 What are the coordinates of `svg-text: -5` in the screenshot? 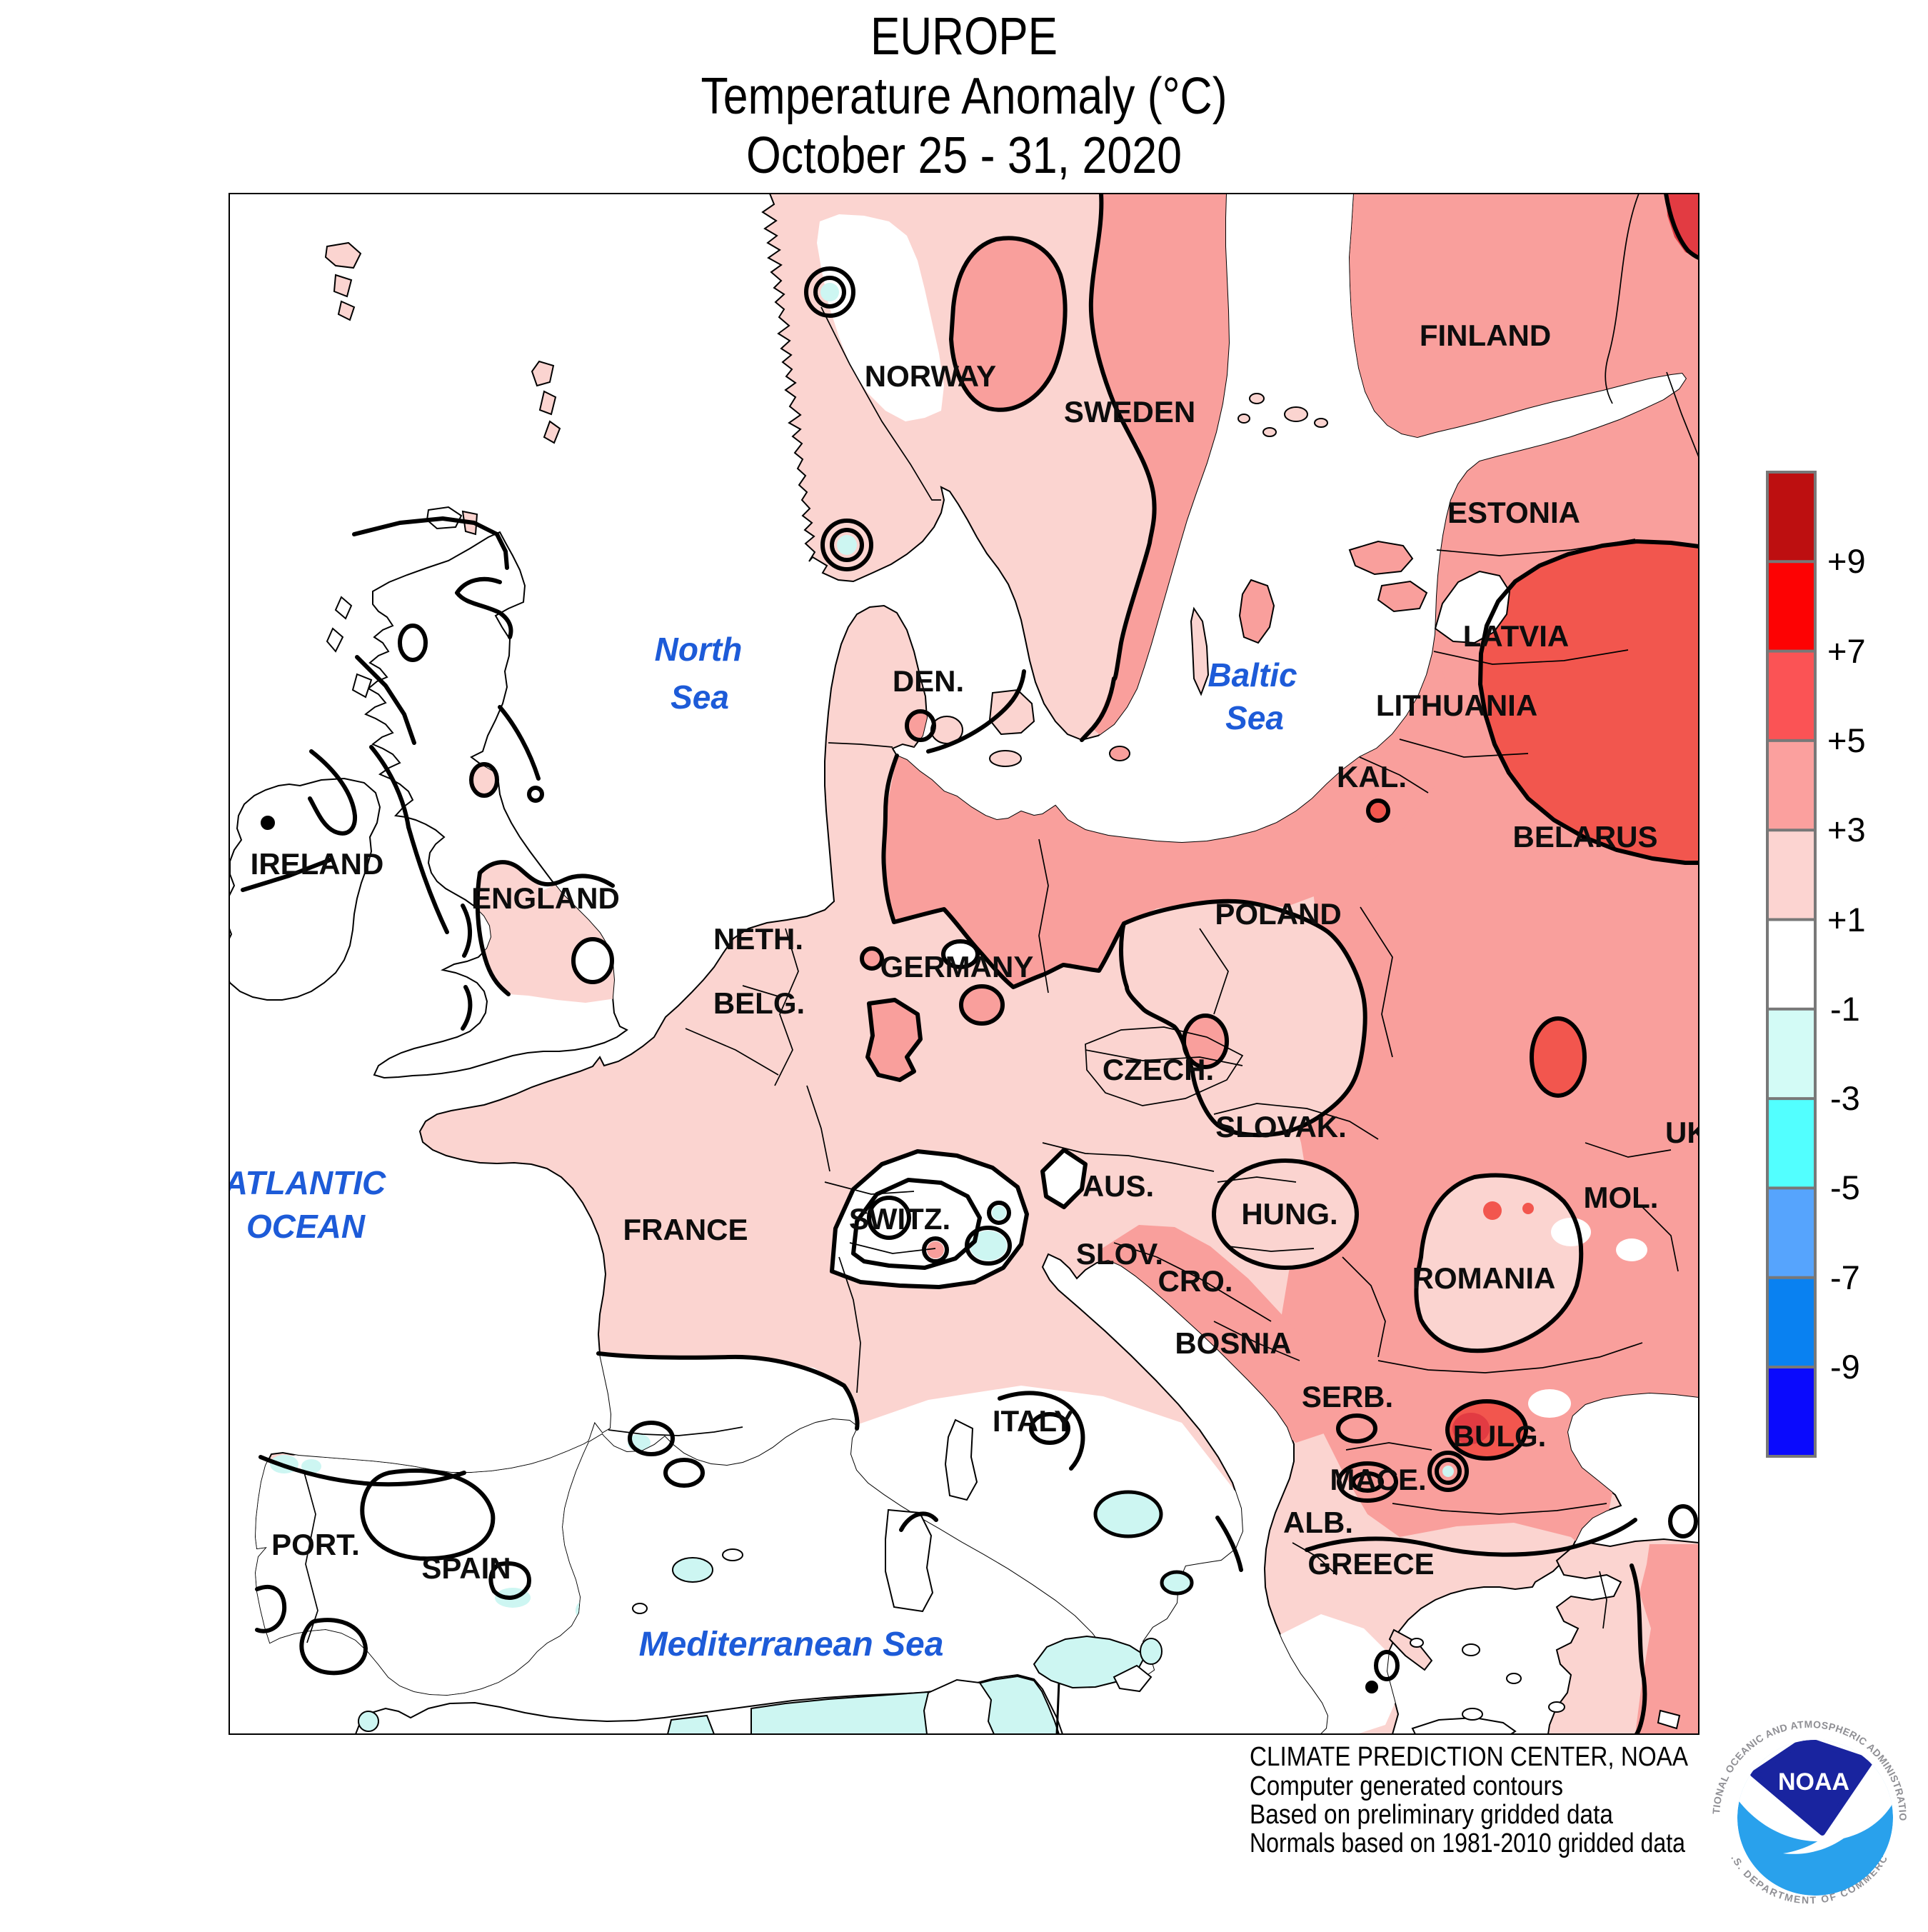 It's located at (1845, 1187).